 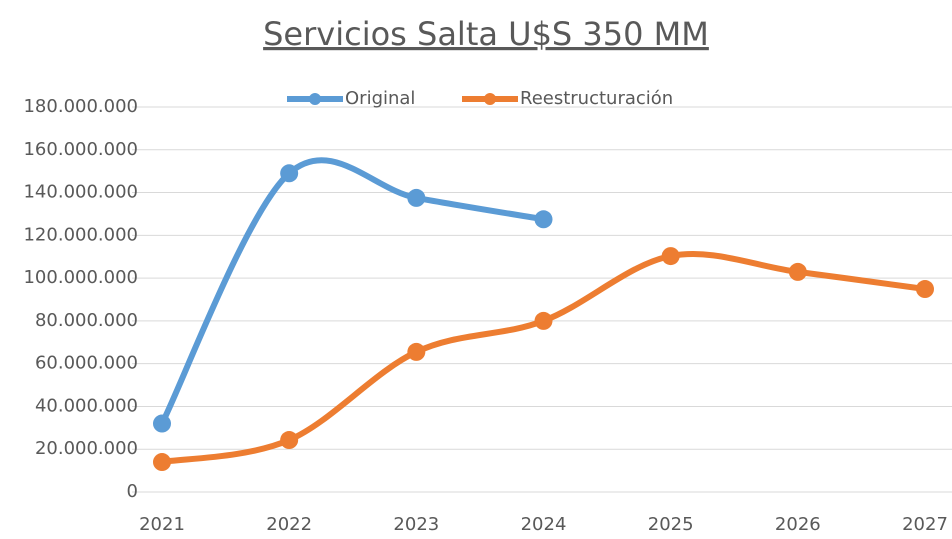 What do you see at coordinates (416, 524) in the screenshot?
I see `x-tick-label: 2023` at bounding box center [416, 524].